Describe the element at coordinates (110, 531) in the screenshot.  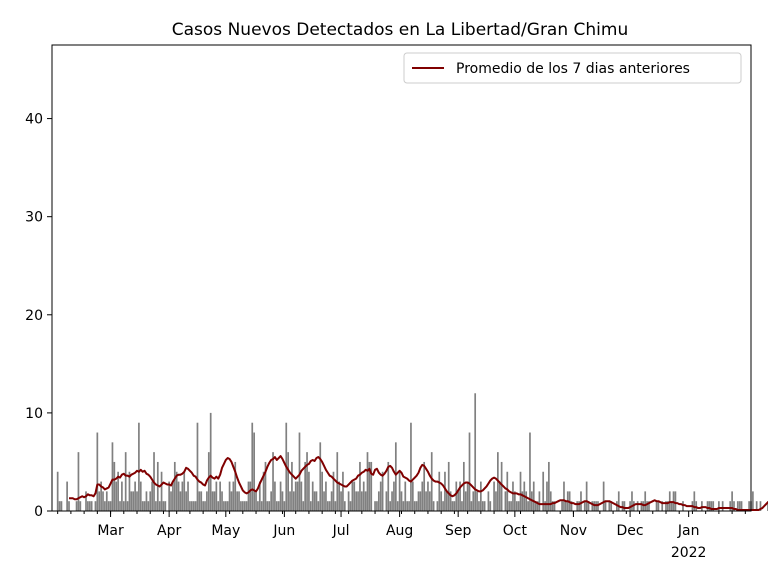
I see `x-tick-label: Mar` at that location.